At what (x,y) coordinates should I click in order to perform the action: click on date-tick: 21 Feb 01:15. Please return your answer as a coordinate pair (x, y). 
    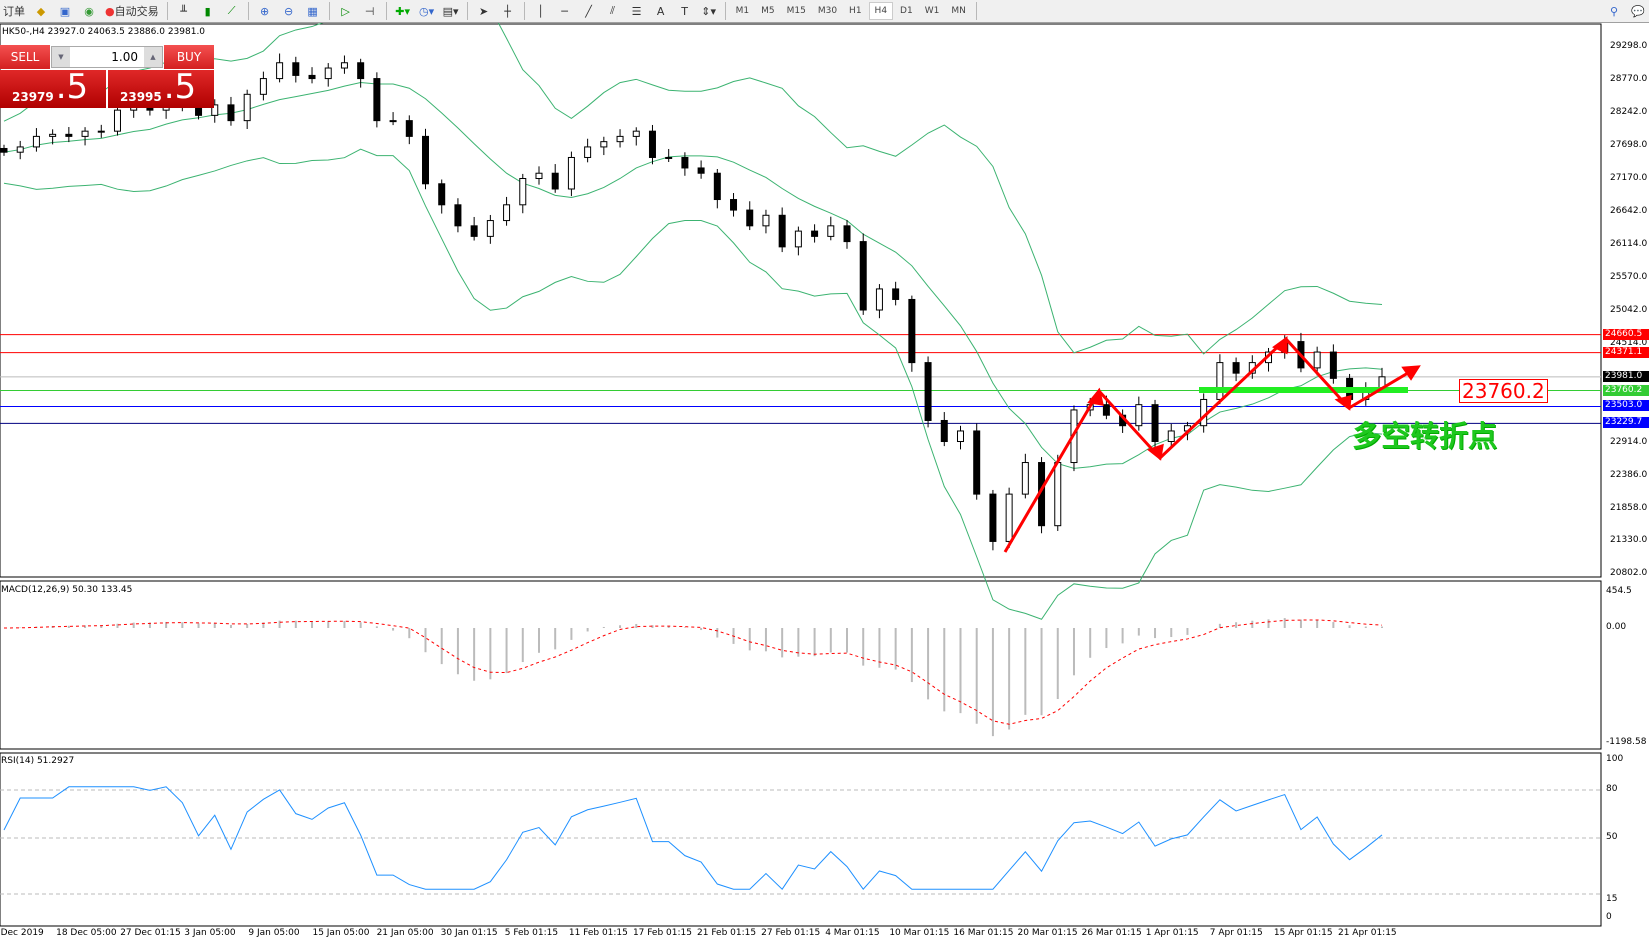
    Looking at the image, I should click on (727, 933).